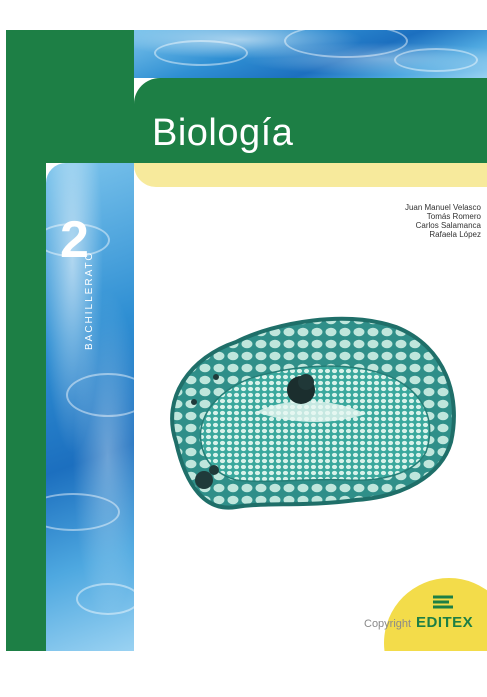 The width and height of the screenshot is (487, 697). What do you see at coordinates (448, 225) in the screenshot?
I see `author-name: Carlos Salamanca` at bounding box center [448, 225].